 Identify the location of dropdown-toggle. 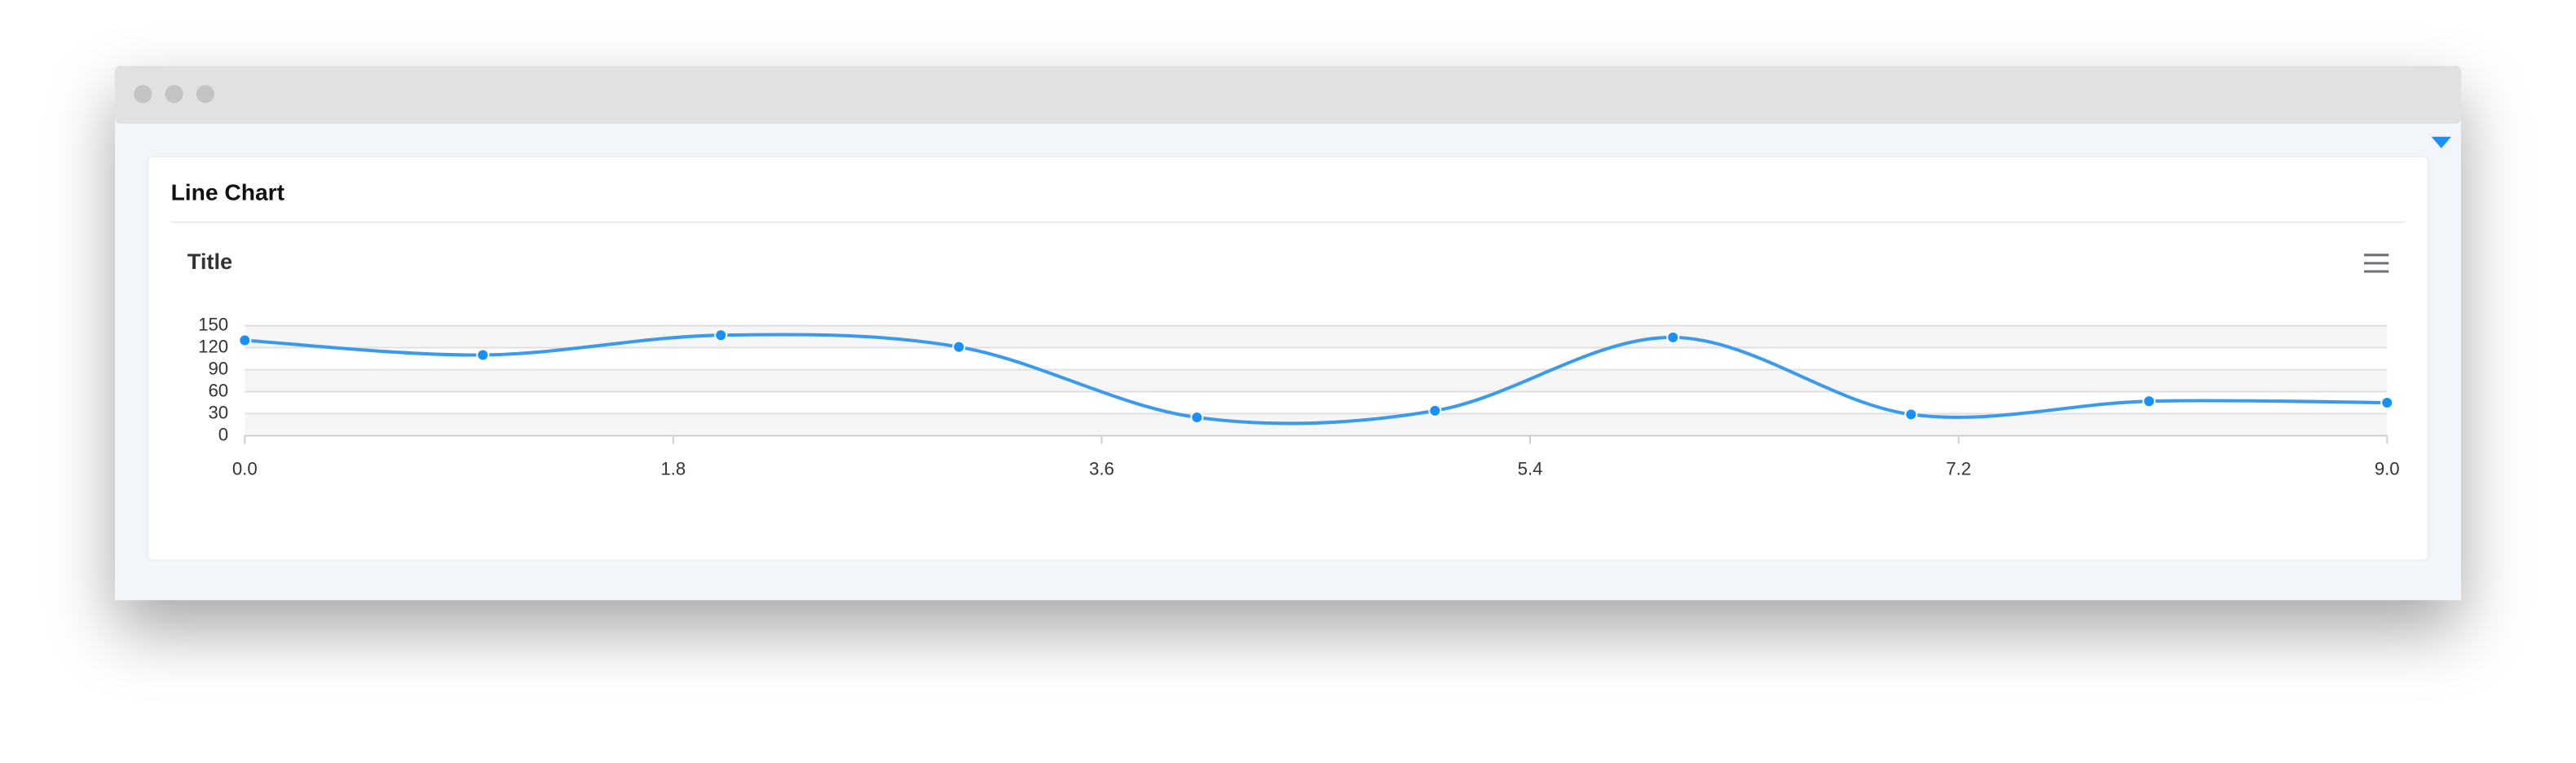
(2441, 142).